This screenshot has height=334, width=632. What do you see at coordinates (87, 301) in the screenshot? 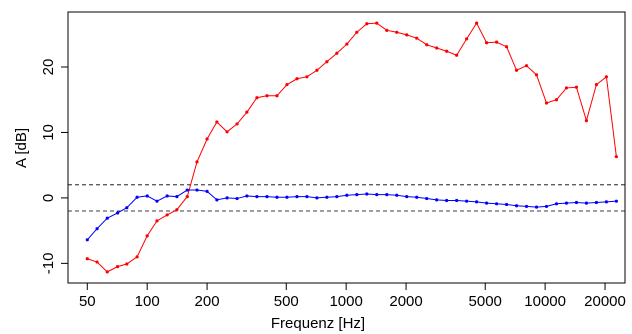
I see `x-tick-label: 50` at bounding box center [87, 301].